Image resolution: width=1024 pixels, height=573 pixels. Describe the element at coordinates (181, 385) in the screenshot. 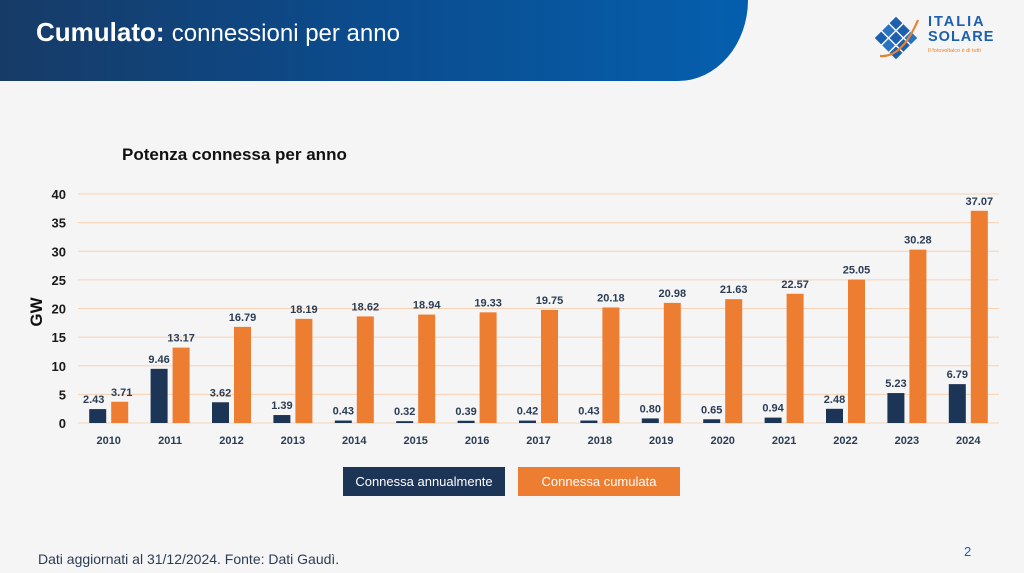

I see `bar-cumulative-2011` at that location.